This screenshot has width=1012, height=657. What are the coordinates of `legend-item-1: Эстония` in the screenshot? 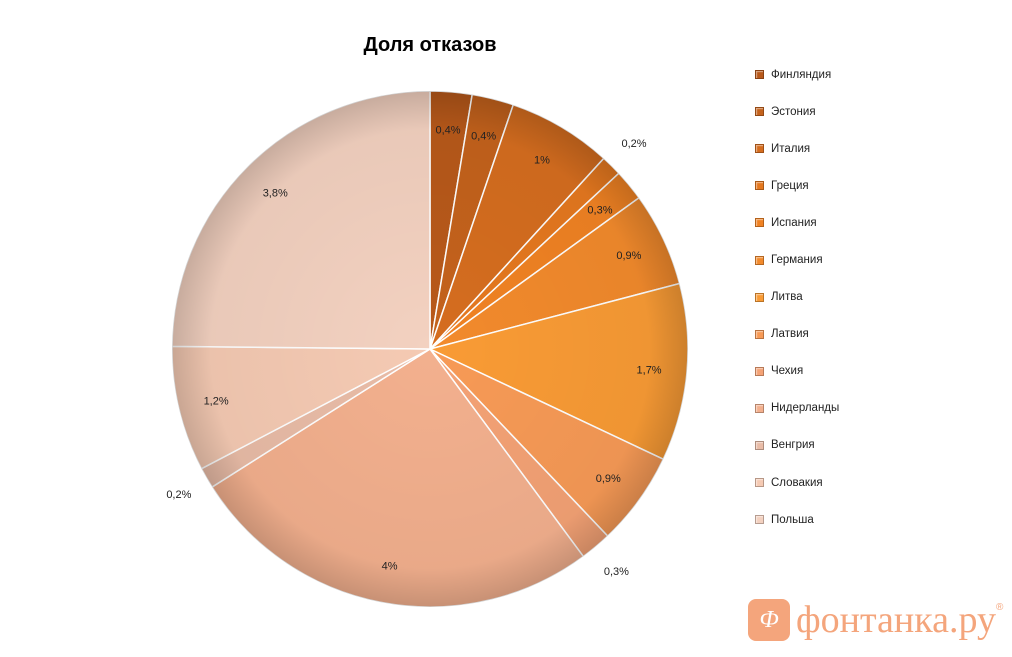 It's located at (797, 111).